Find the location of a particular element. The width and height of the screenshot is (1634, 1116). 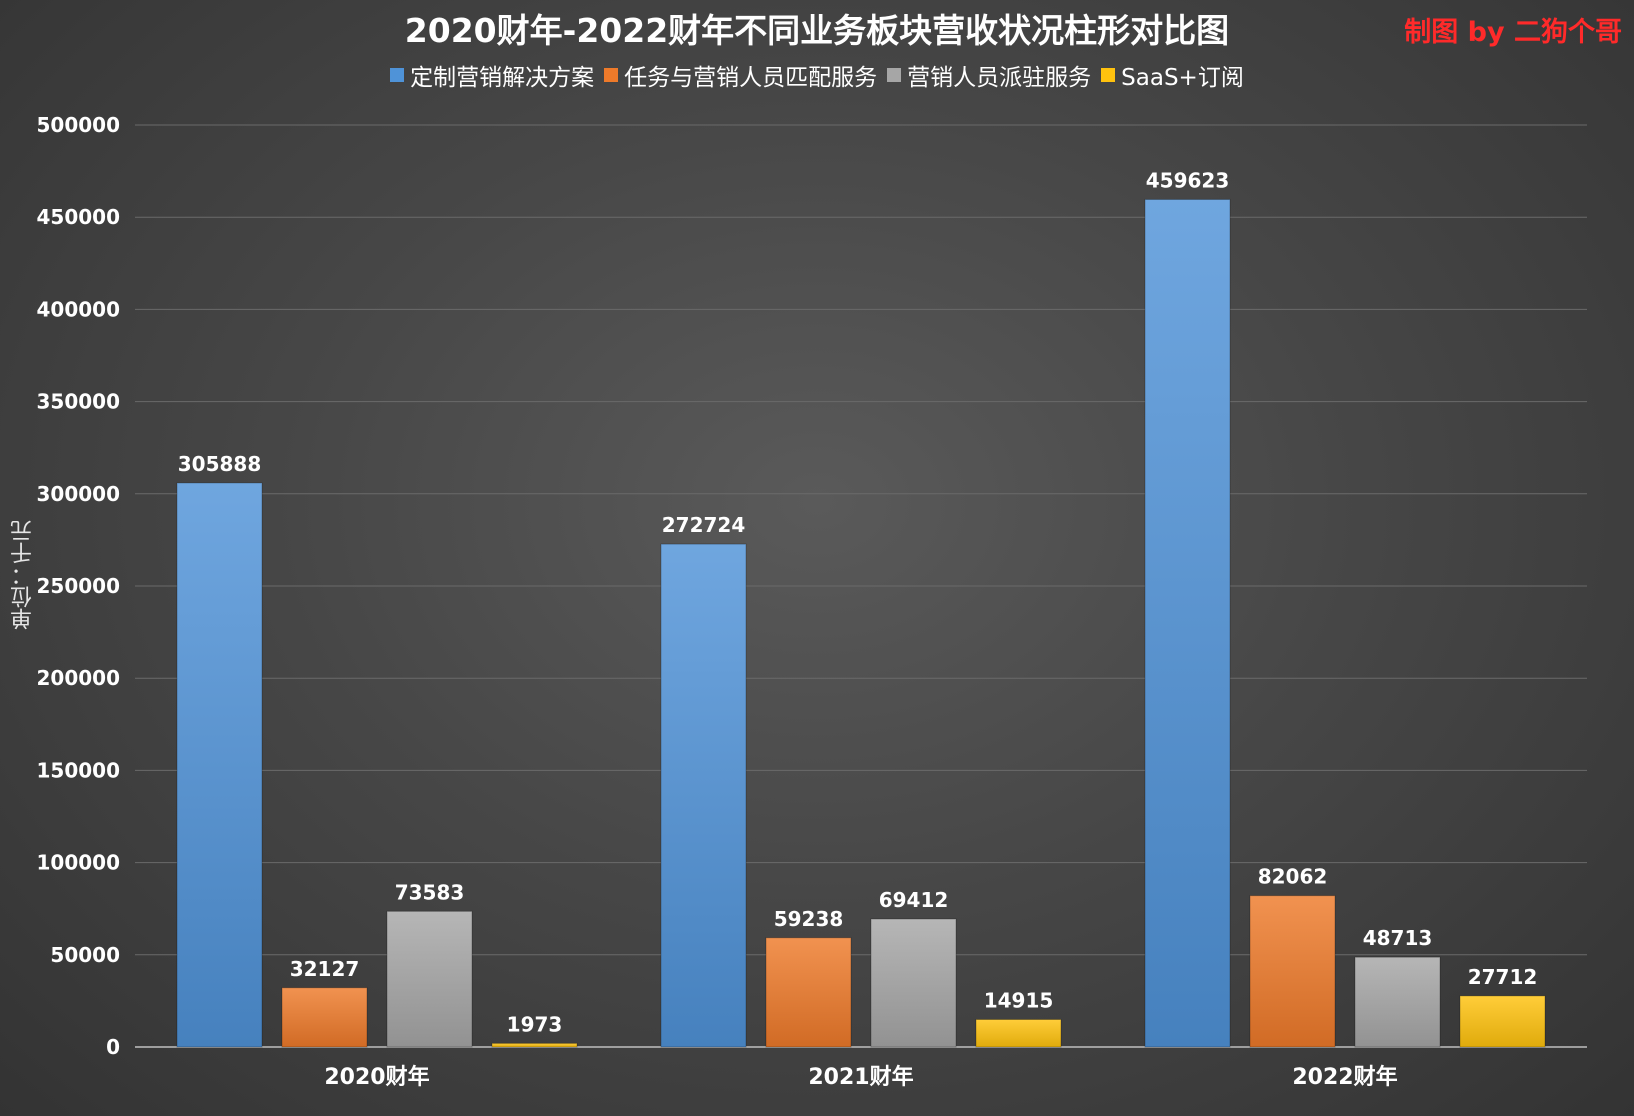

legend-label: 营销人员派驻服务 is located at coordinates (999, 78).